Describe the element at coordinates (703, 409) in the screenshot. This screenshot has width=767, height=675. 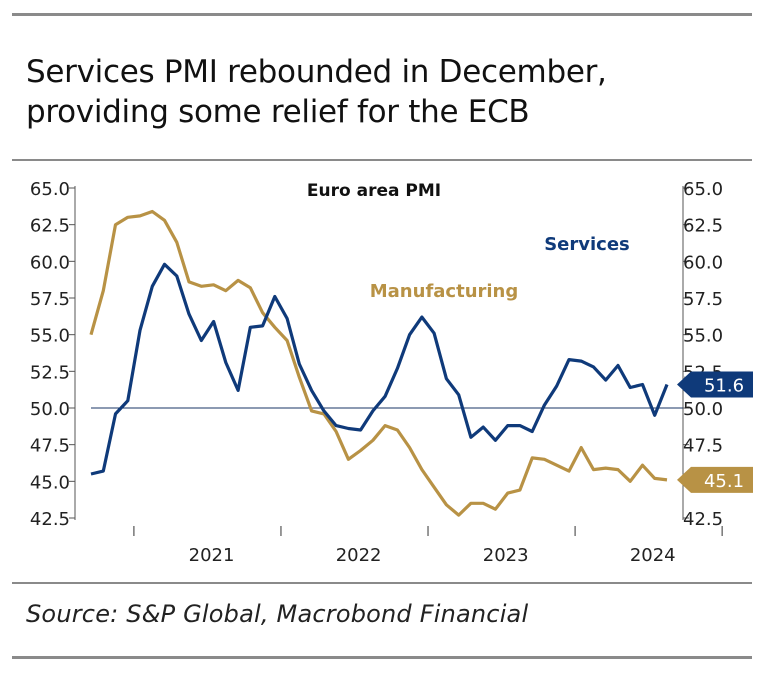
I see `y-tick-label-right: 50.0` at that location.